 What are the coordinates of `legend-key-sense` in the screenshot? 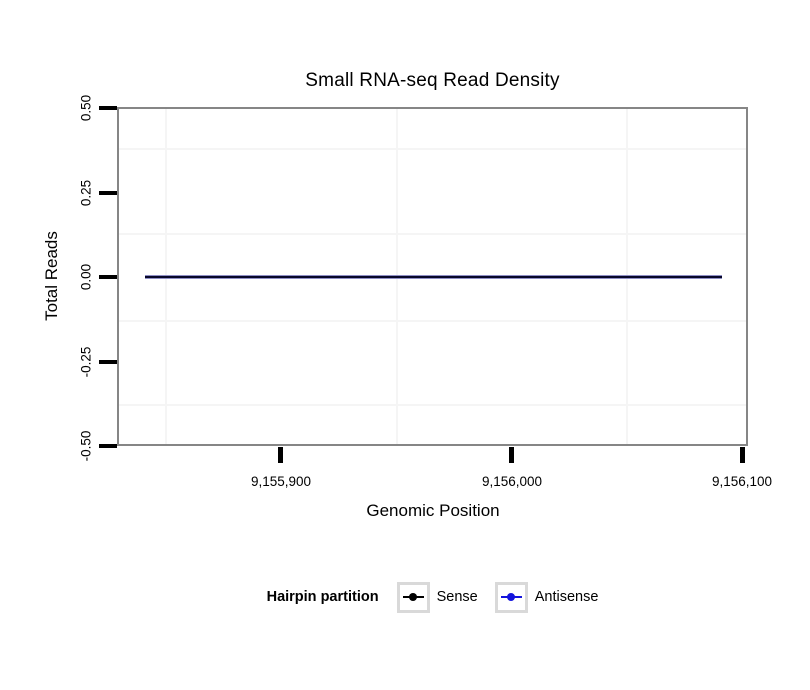 It's located at (413, 597).